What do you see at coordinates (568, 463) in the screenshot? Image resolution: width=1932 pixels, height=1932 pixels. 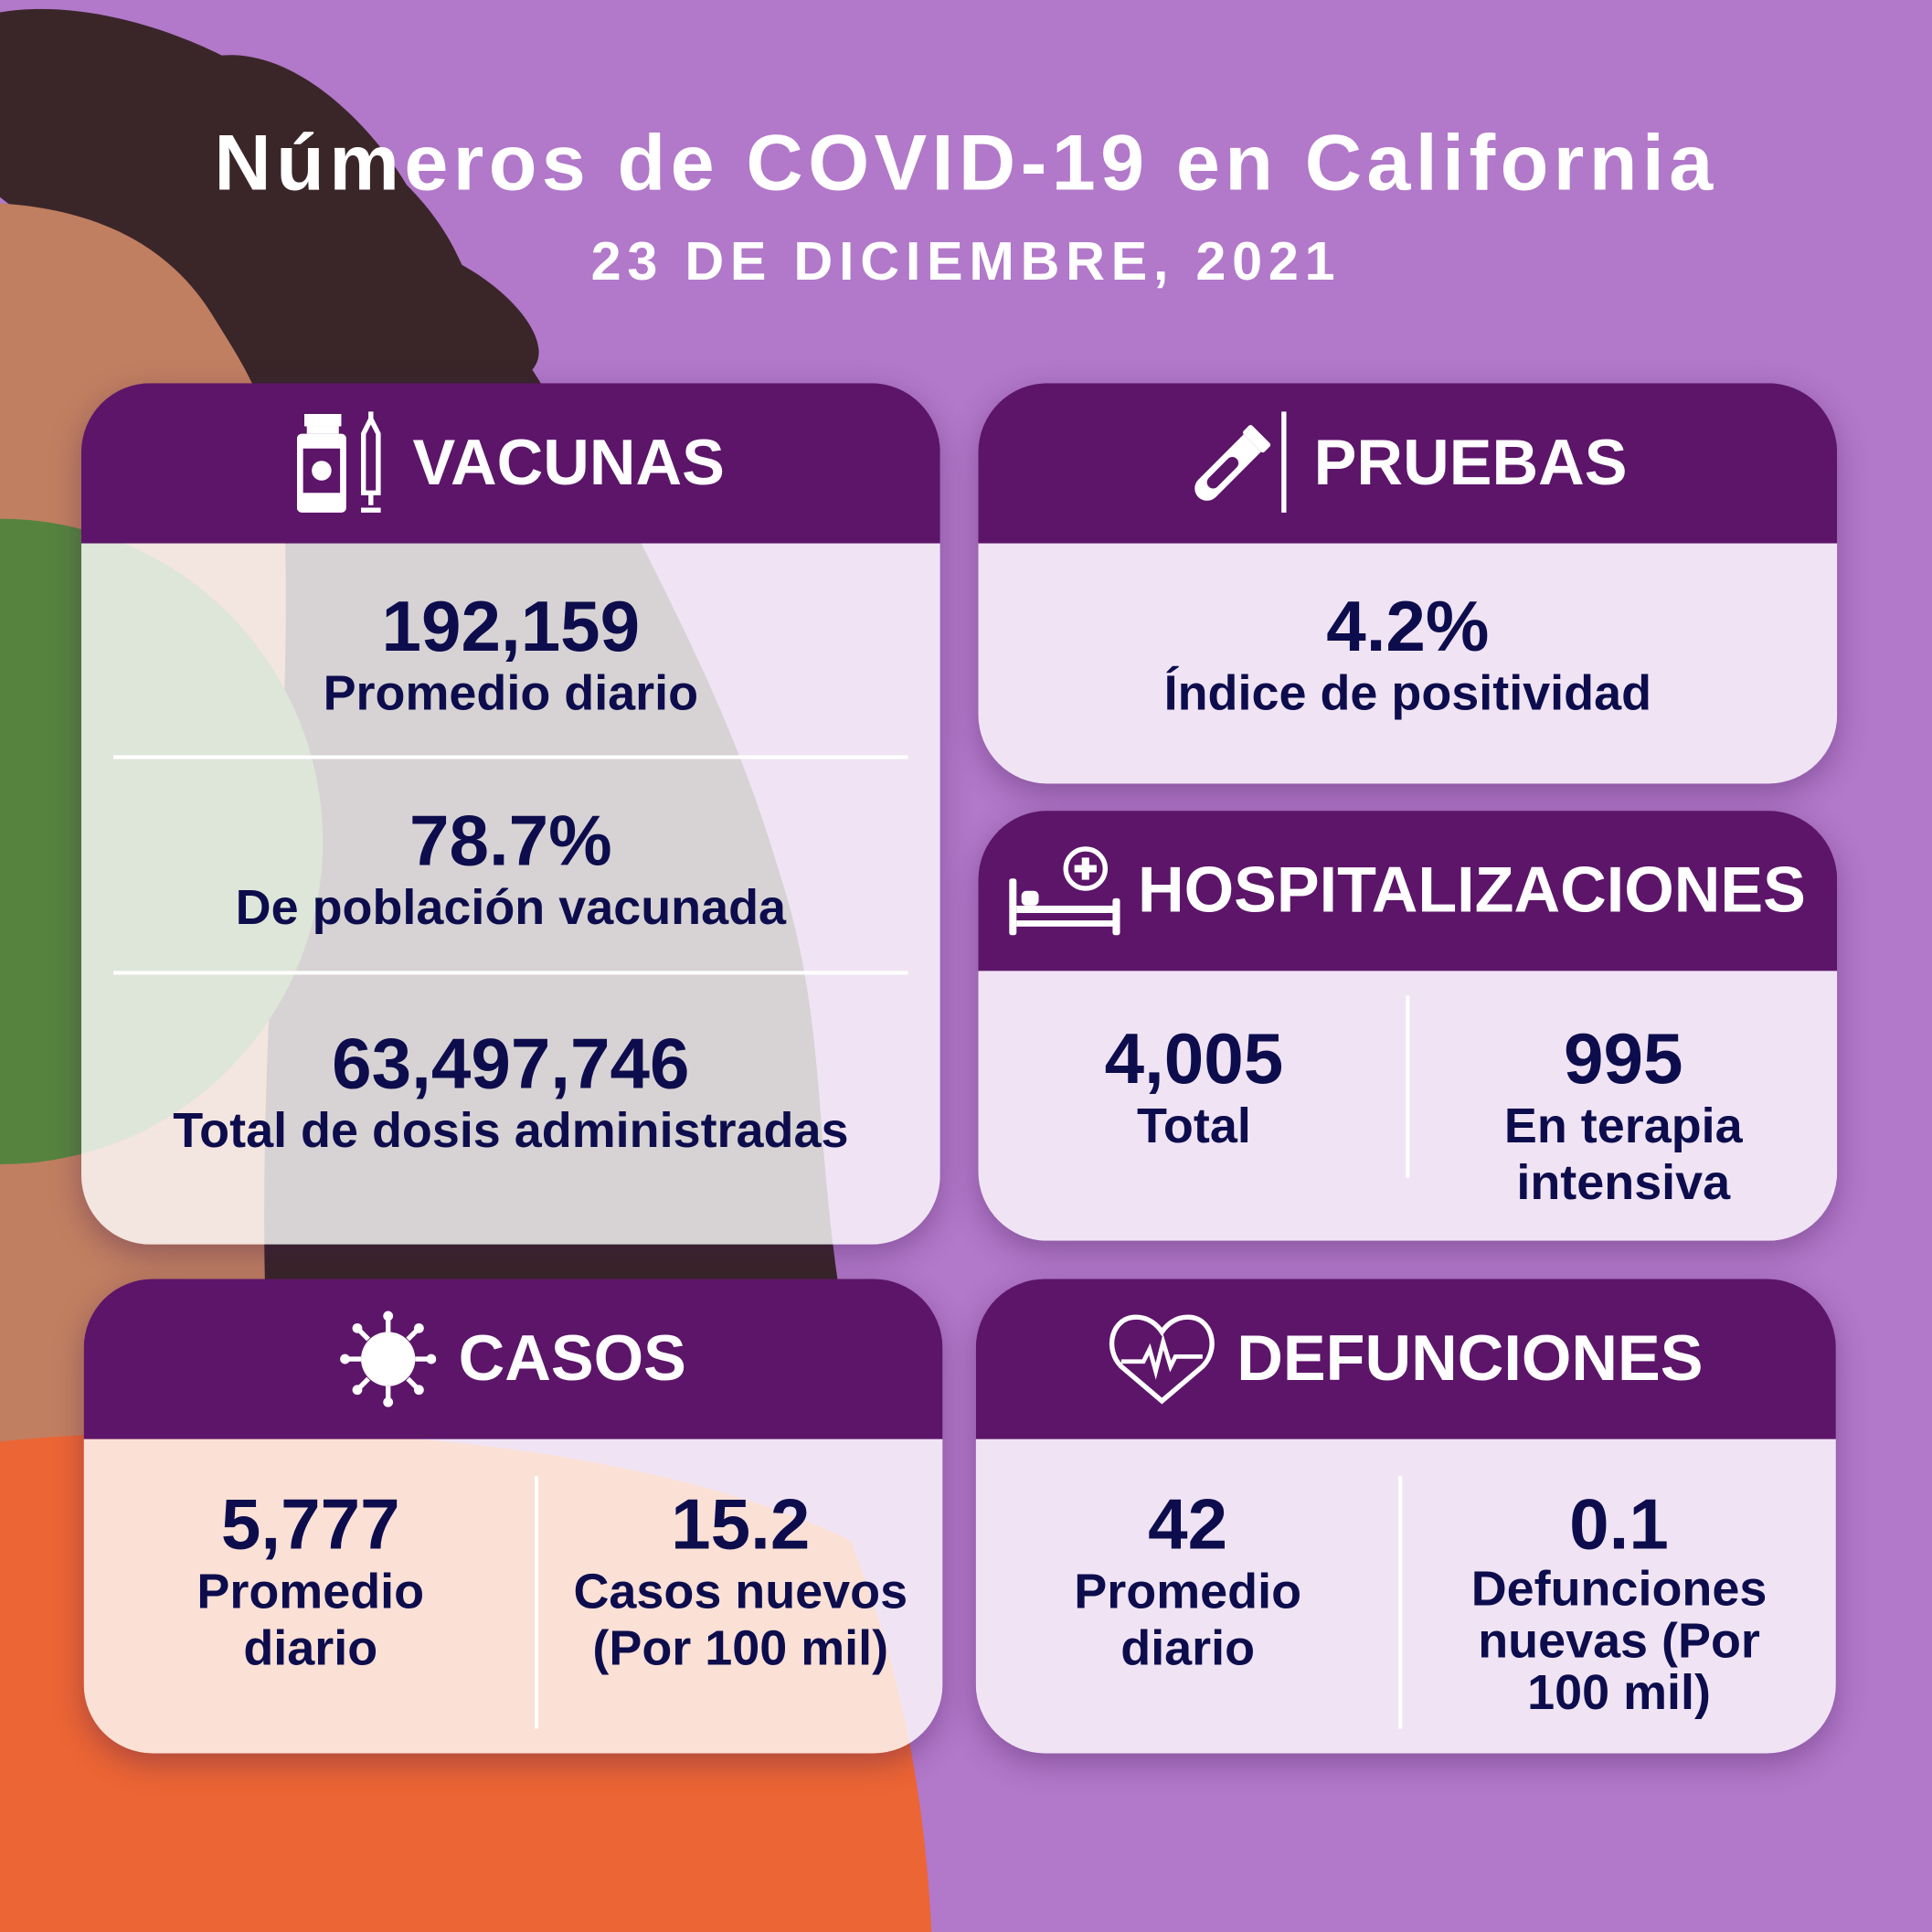 I see `vacunas-title: VACUNAS` at bounding box center [568, 463].